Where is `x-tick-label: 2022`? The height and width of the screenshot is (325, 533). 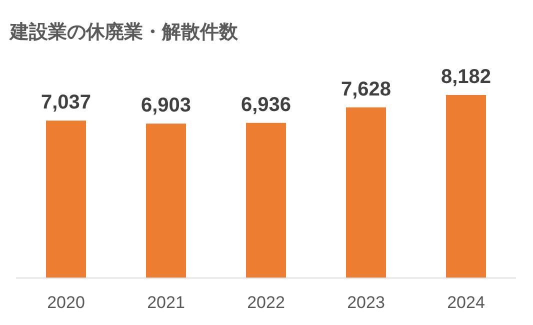
x-tick-label: 2022 is located at coordinates (266, 302).